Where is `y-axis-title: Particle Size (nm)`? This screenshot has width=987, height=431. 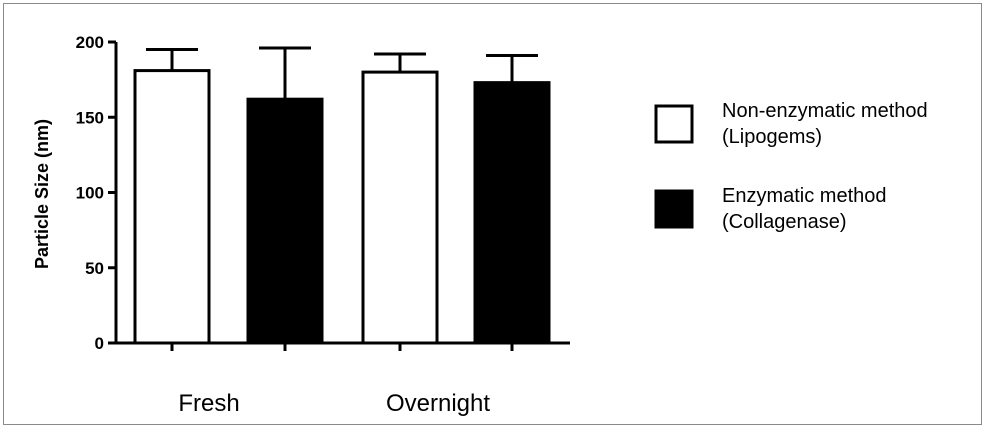
y-axis-title: Particle Size (nm) is located at coordinates (42, 194).